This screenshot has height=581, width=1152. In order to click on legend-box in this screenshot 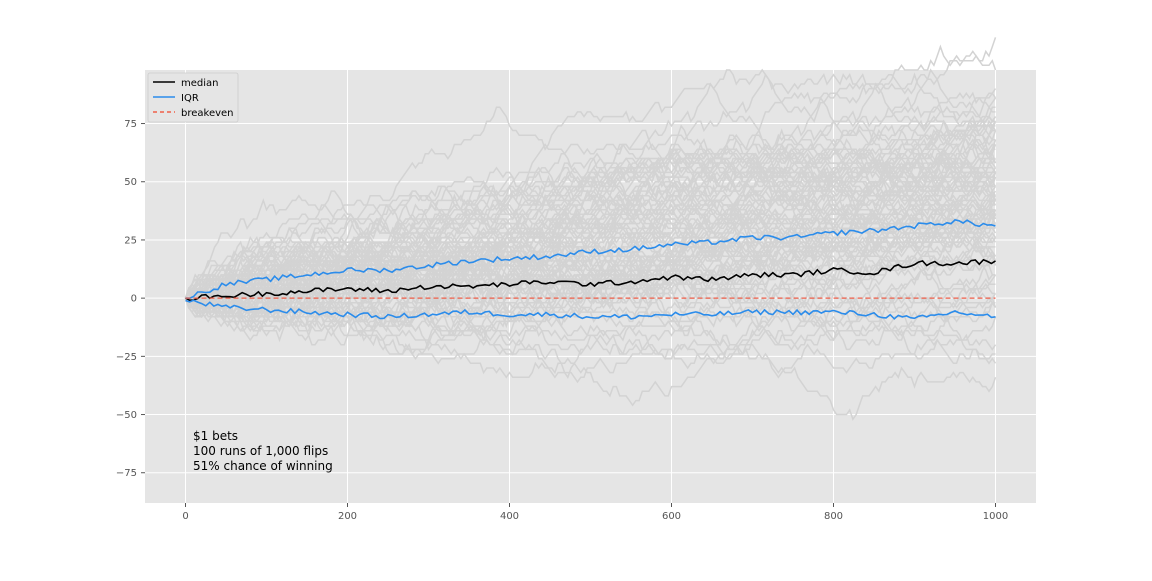, I will do `click(193, 97)`.